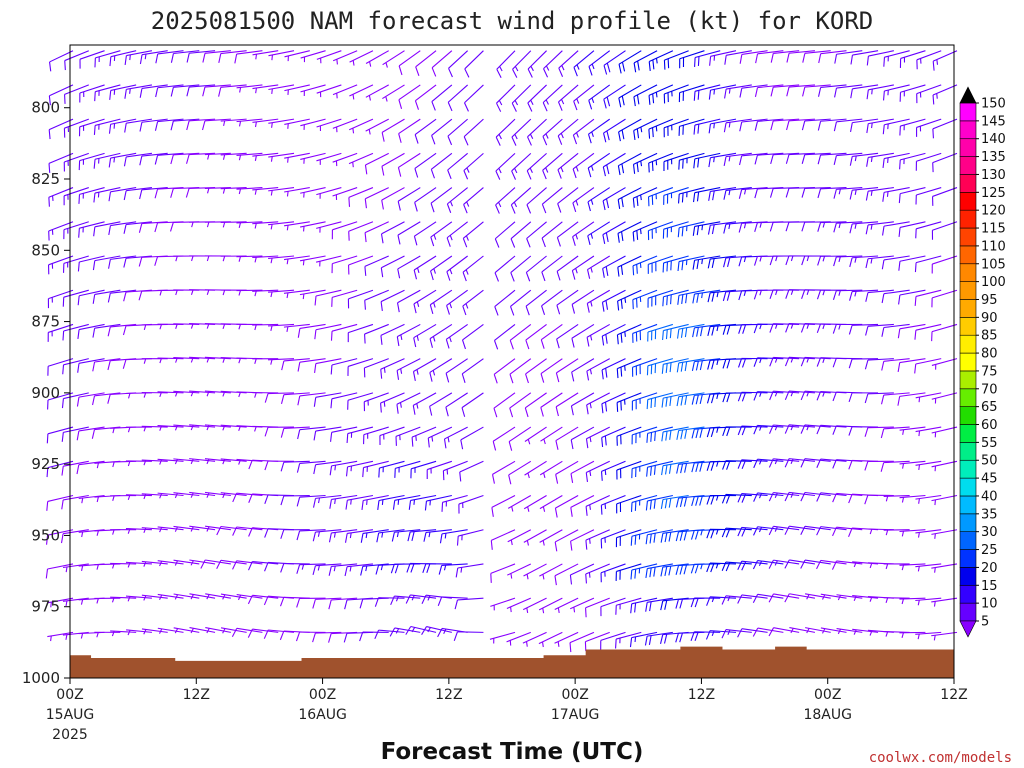 The width and height of the screenshot is (1024, 768). Describe the element at coordinates (989, 425) in the screenshot. I see `colorbar-label: 60` at that location.